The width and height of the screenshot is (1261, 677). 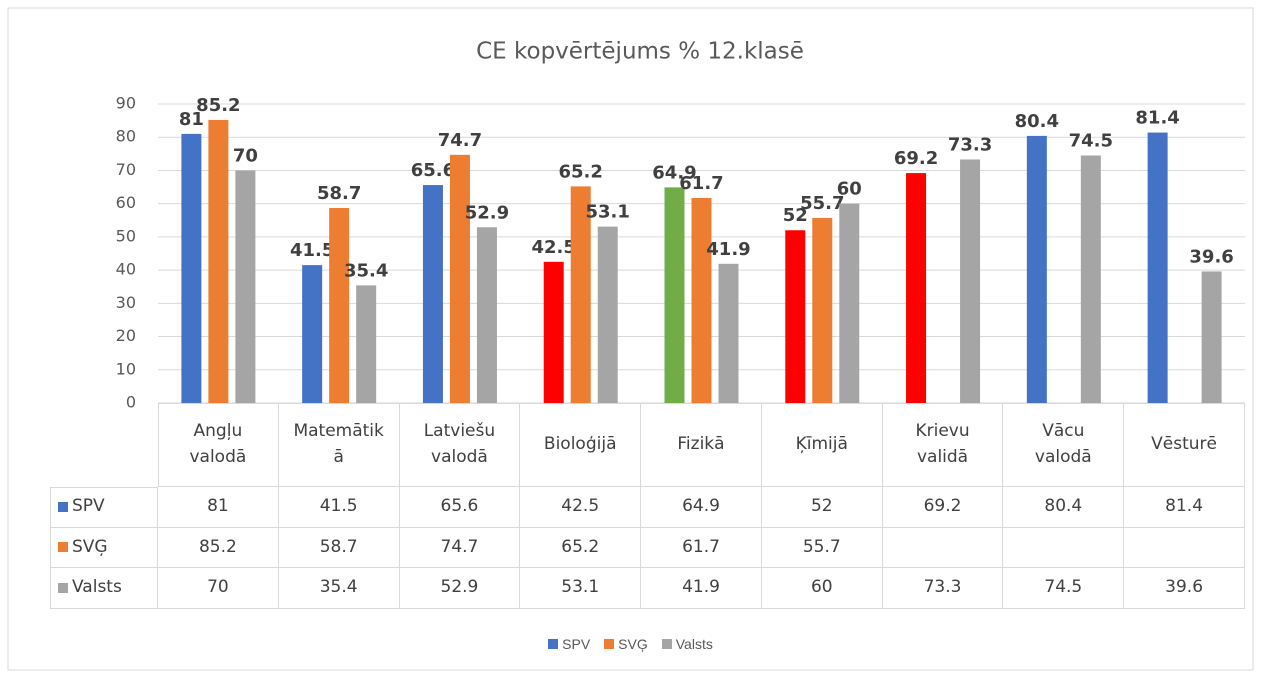 I want to click on data-label: 53.1, so click(x=608, y=212).